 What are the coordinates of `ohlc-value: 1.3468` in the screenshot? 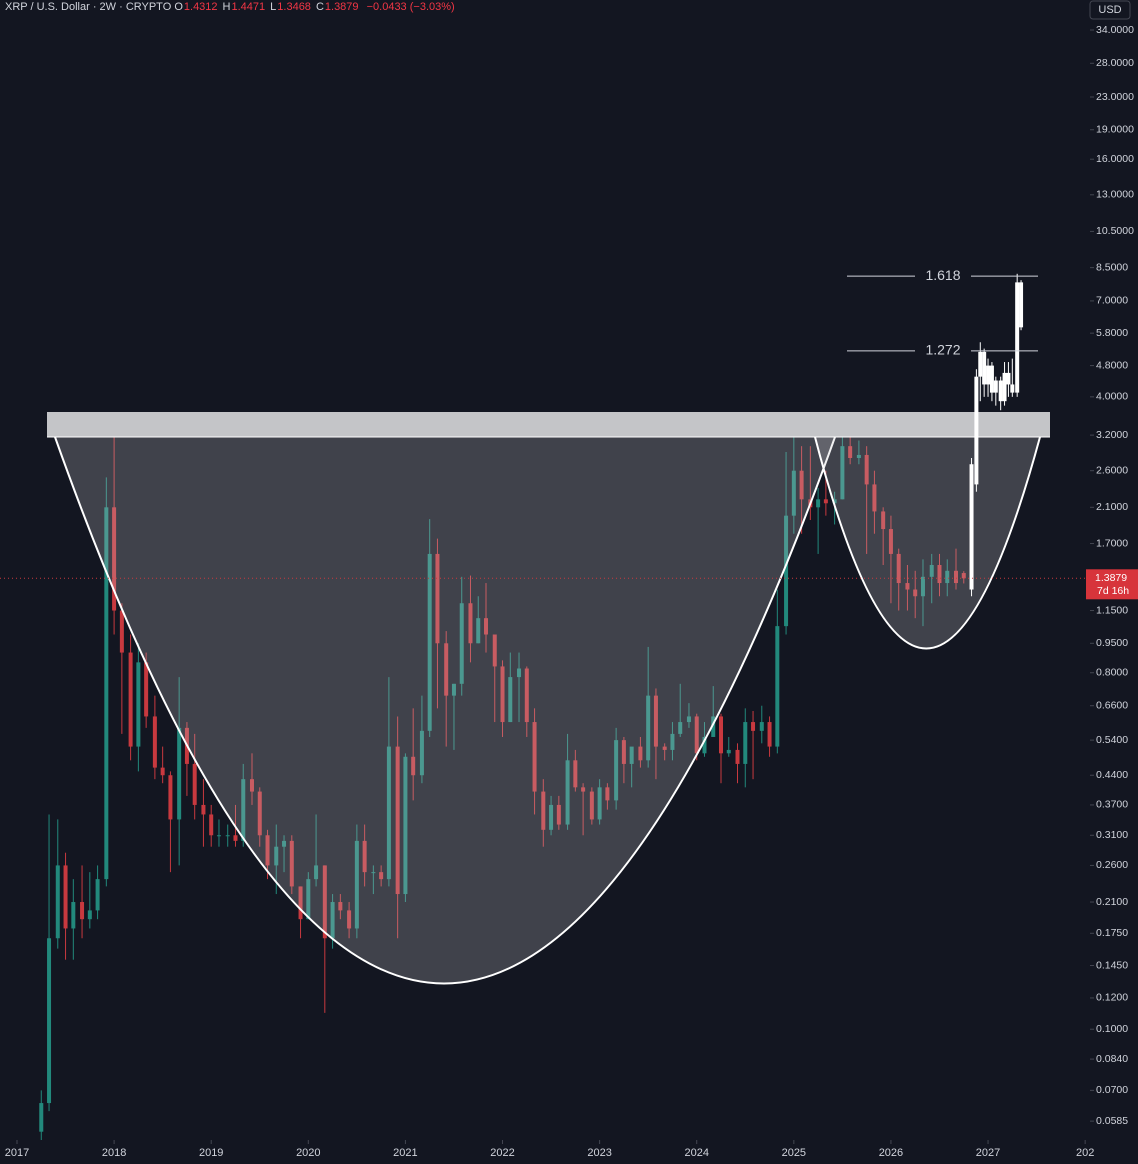 It's located at (294, 7).